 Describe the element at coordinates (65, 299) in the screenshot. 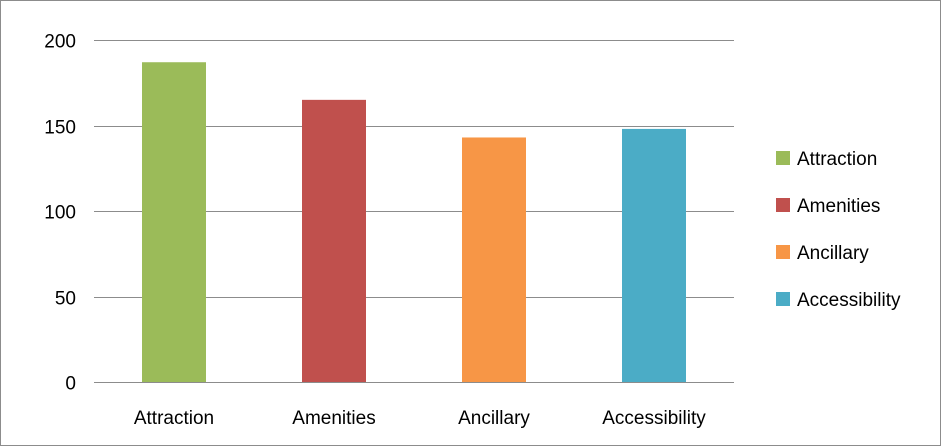

I see `y-tick-label: 50` at that location.